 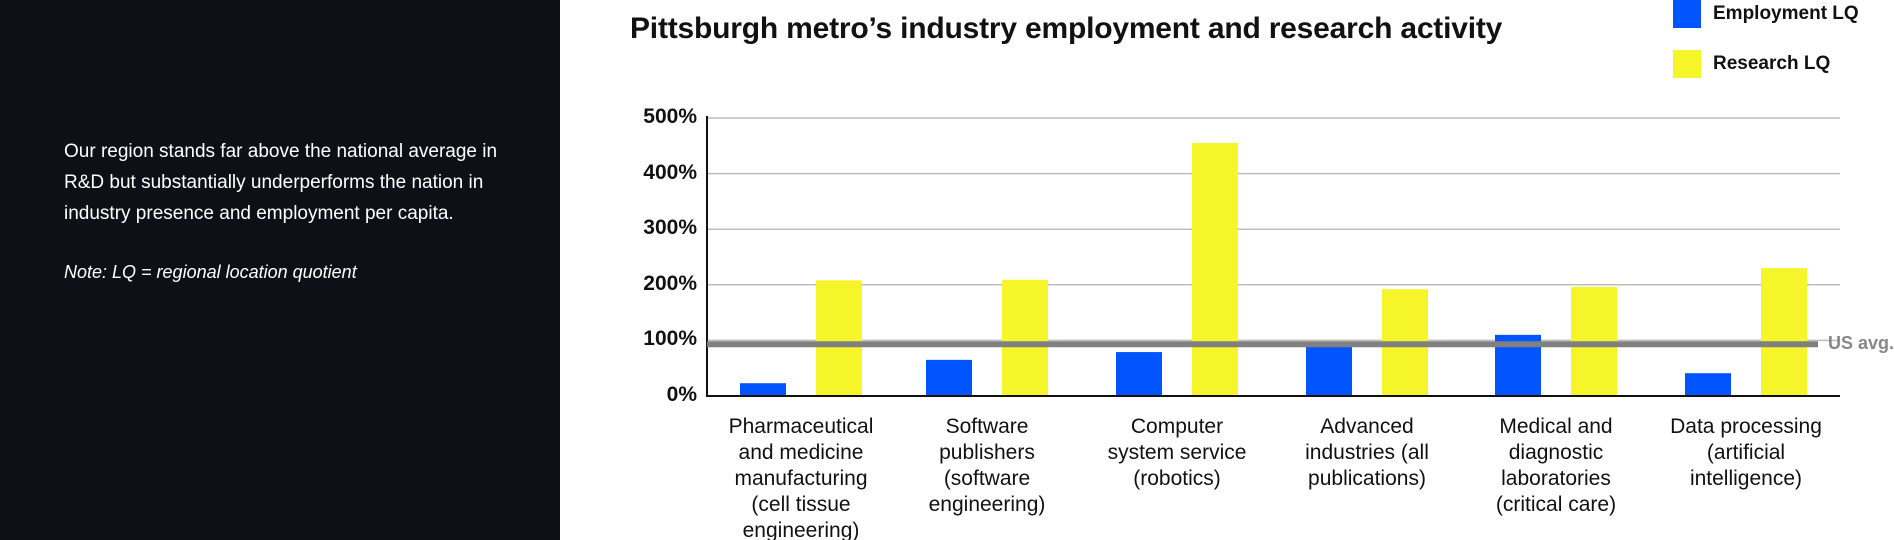 What do you see at coordinates (1556, 426) in the screenshot?
I see `x-category-label-line: Medical and` at bounding box center [1556, 426].